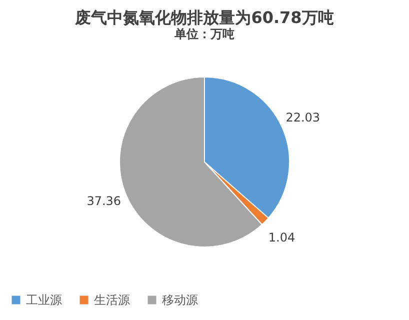 This screenshot has height=320, width=409. What do you see at coordinates (282, 237) in the screenshot?
I see `data-label: 1.04` at bounding box center [282, 237].